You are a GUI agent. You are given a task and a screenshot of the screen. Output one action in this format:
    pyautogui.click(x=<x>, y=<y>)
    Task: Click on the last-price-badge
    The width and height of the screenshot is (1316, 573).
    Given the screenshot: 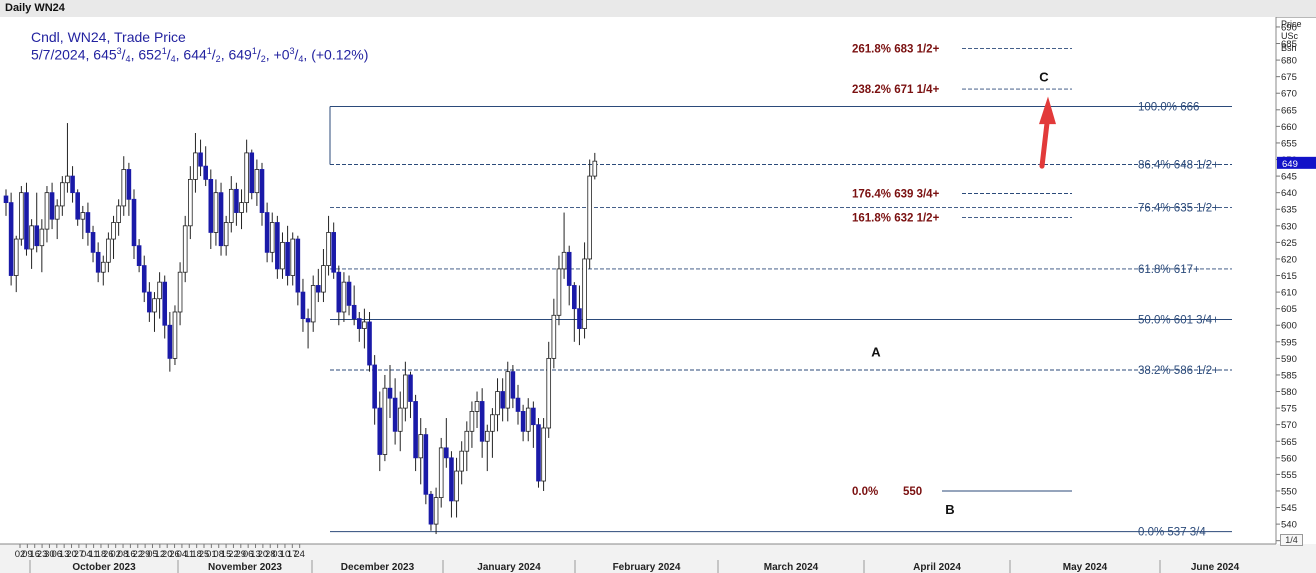 What is the action you would take?
    pyautogui.click(x=1296, y=162)
    